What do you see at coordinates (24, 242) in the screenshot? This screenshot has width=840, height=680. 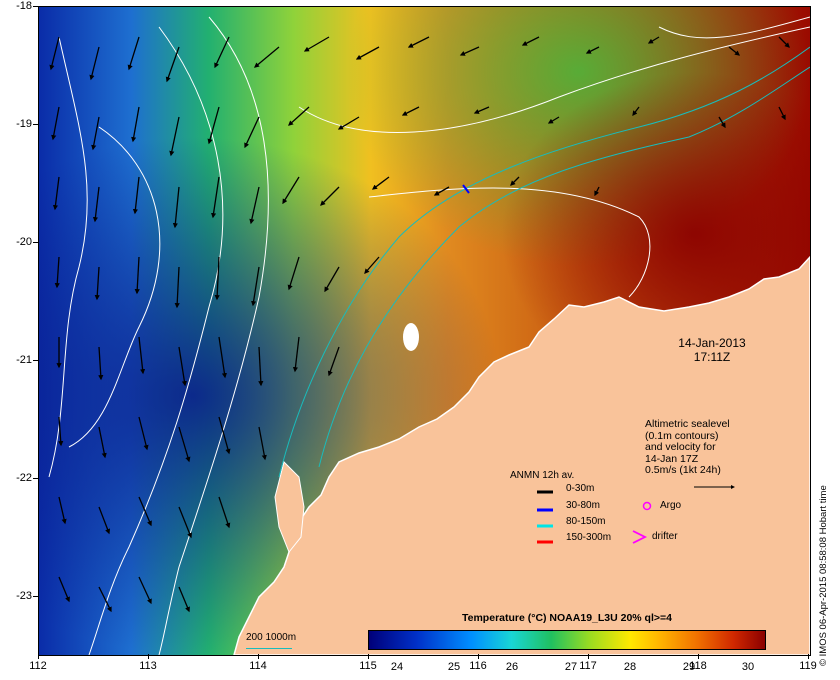 I see `lat-label: -20` at bounding box center [24, 242].